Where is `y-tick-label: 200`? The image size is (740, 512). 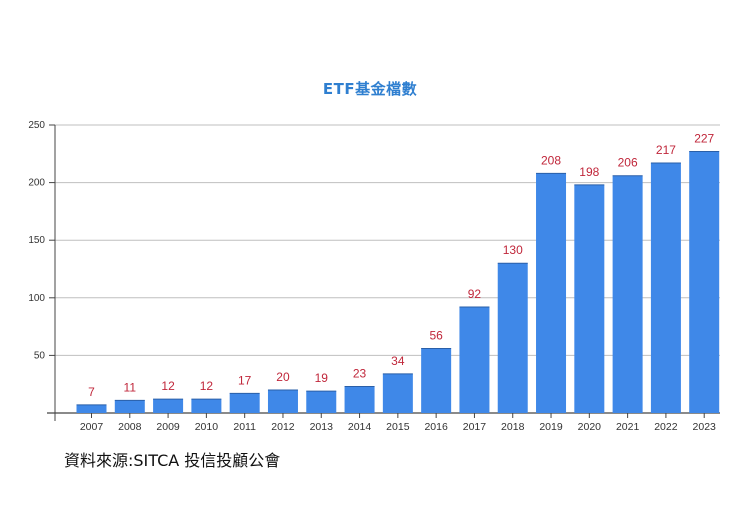
y-tick-label: 200 is located at coordinates (36, 183).